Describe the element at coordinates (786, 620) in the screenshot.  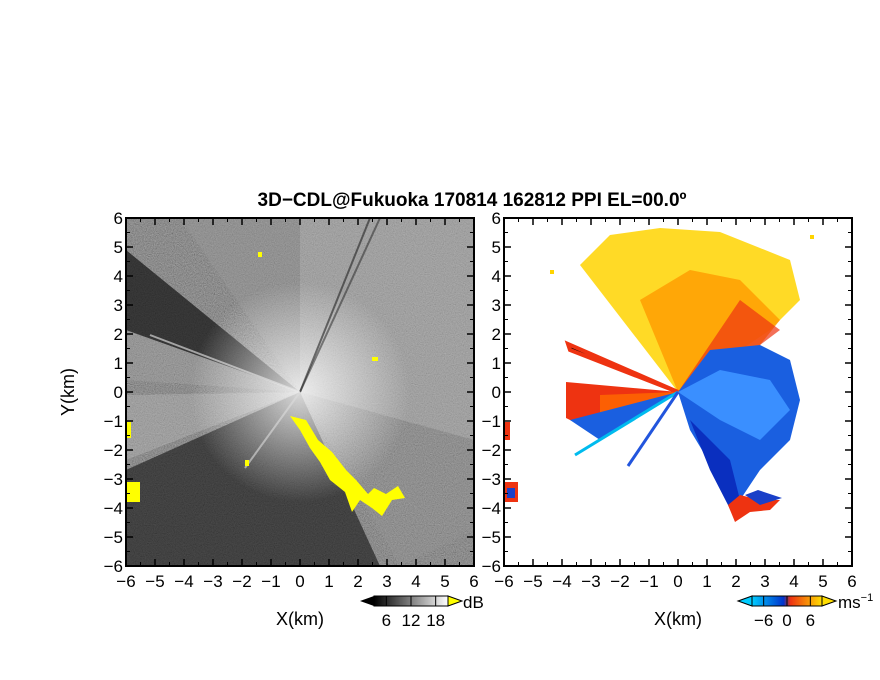
I see `colorbar-tick-label: 0` at that location.